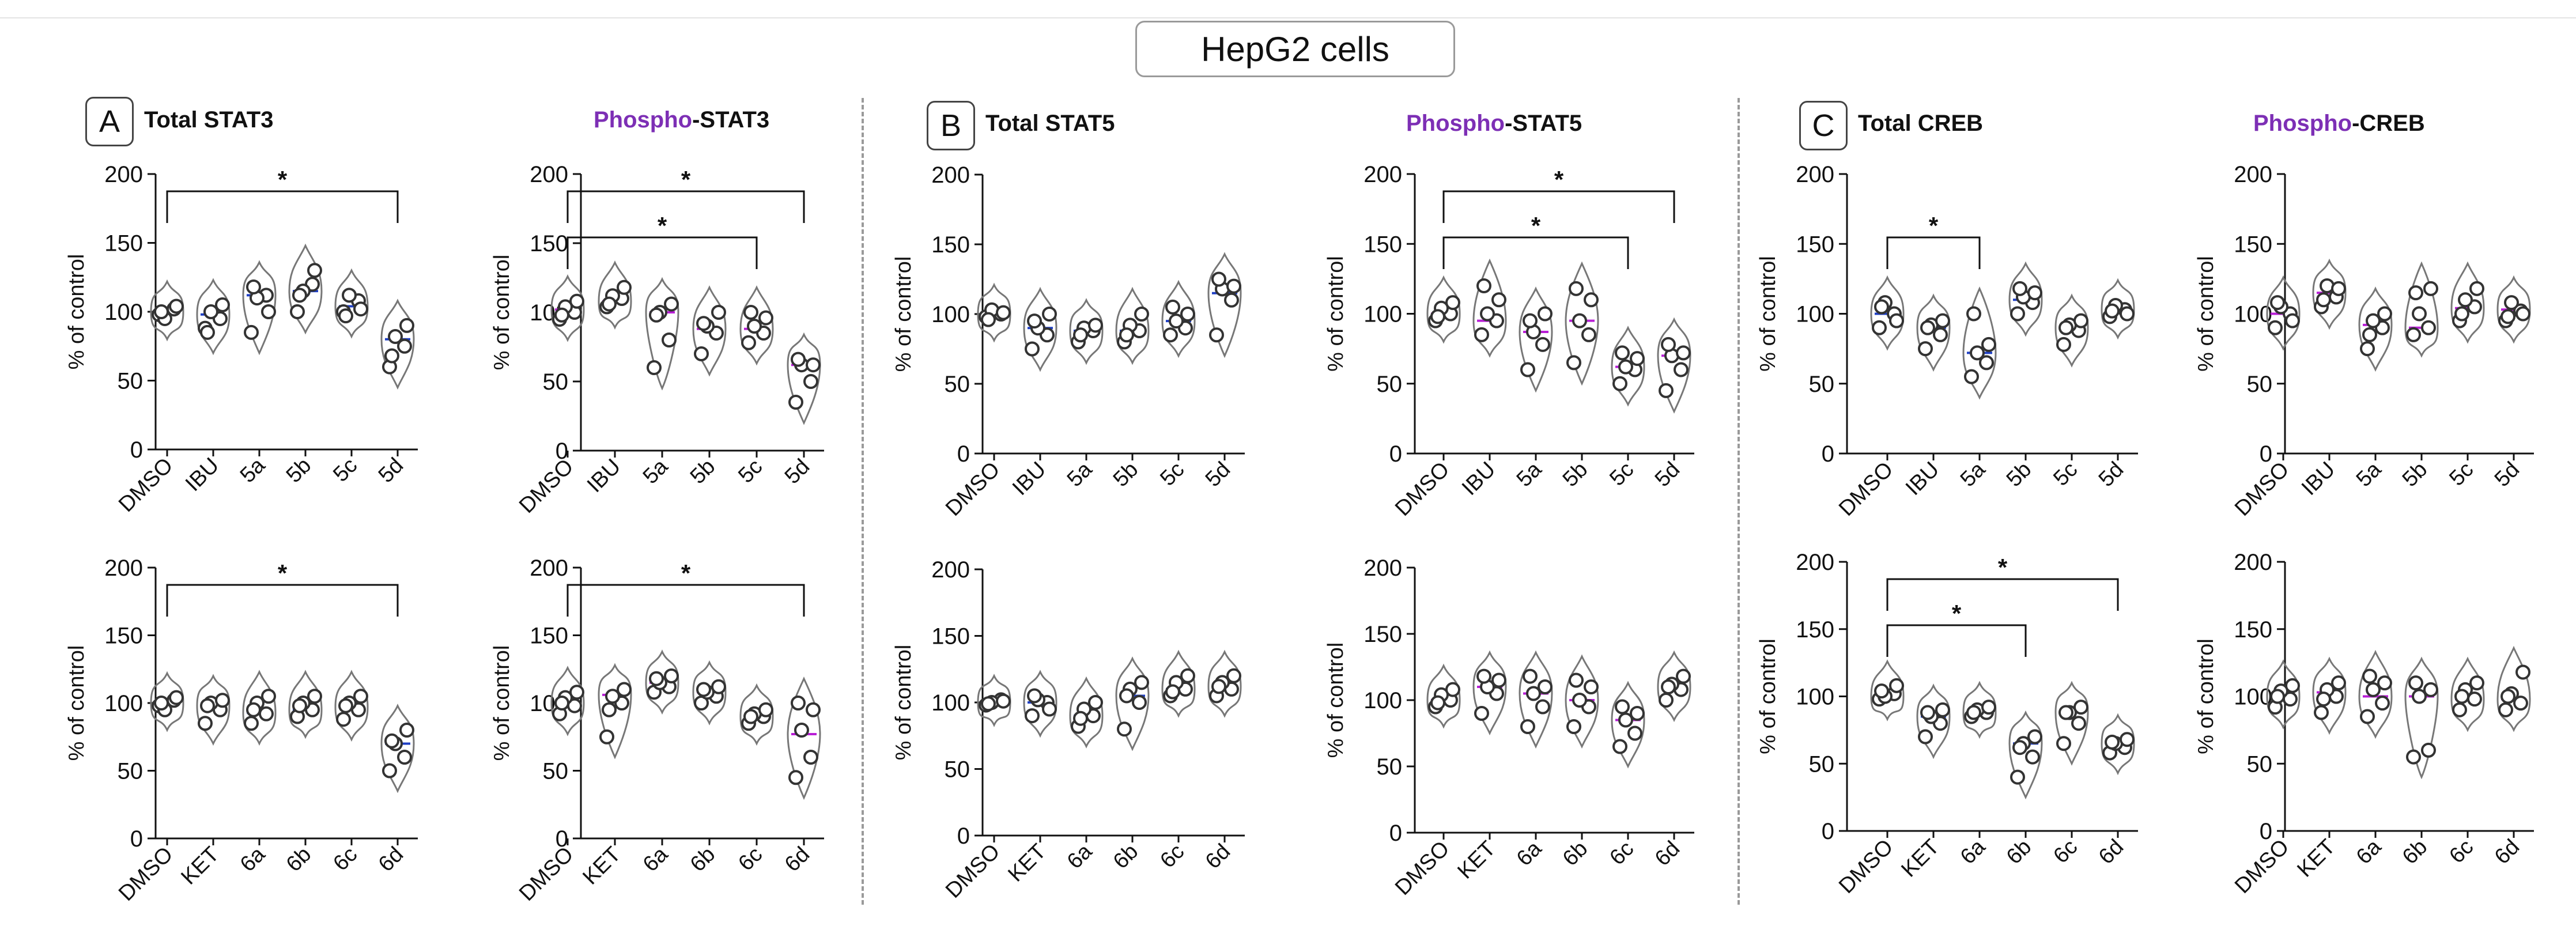  I want to click on x-tick-label: DMSO, so click(1422, 868).